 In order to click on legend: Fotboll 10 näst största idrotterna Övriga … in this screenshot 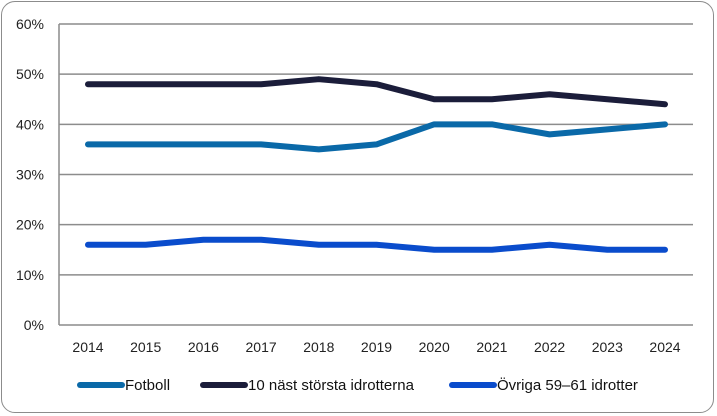, I will do `click(357, 385)`.